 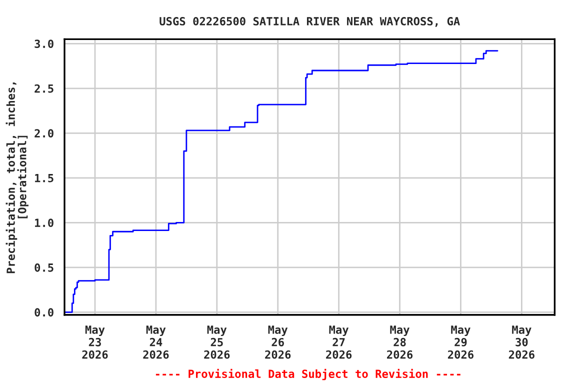 I want to click on x-tick-label: May 24 2026, so click(x=156, y=342).